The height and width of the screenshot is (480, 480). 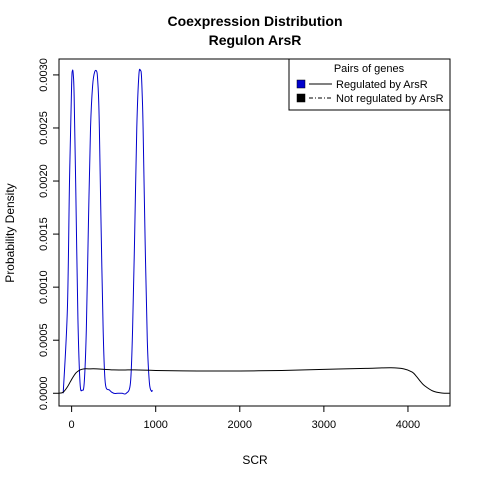 What do you see at coordinates (382, 85) in the screenshot?
I see `legend-label-regulated: Regulated by ArsR` at bounding box center [382, 85].